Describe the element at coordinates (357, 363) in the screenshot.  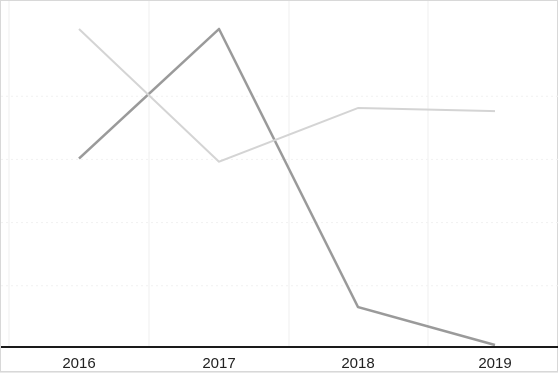
I see `x-tick-label-2018: 2018` at that location.